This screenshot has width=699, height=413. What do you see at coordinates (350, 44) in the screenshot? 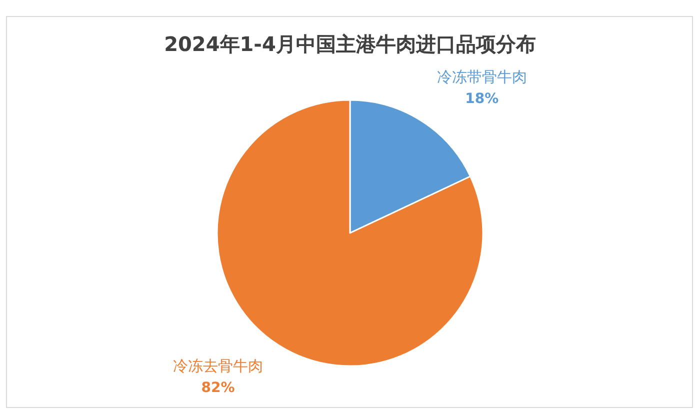
I see `chart-title: 2024年1-4月中国主港牛肉进口品项分布` at bounding box center [350, 44].